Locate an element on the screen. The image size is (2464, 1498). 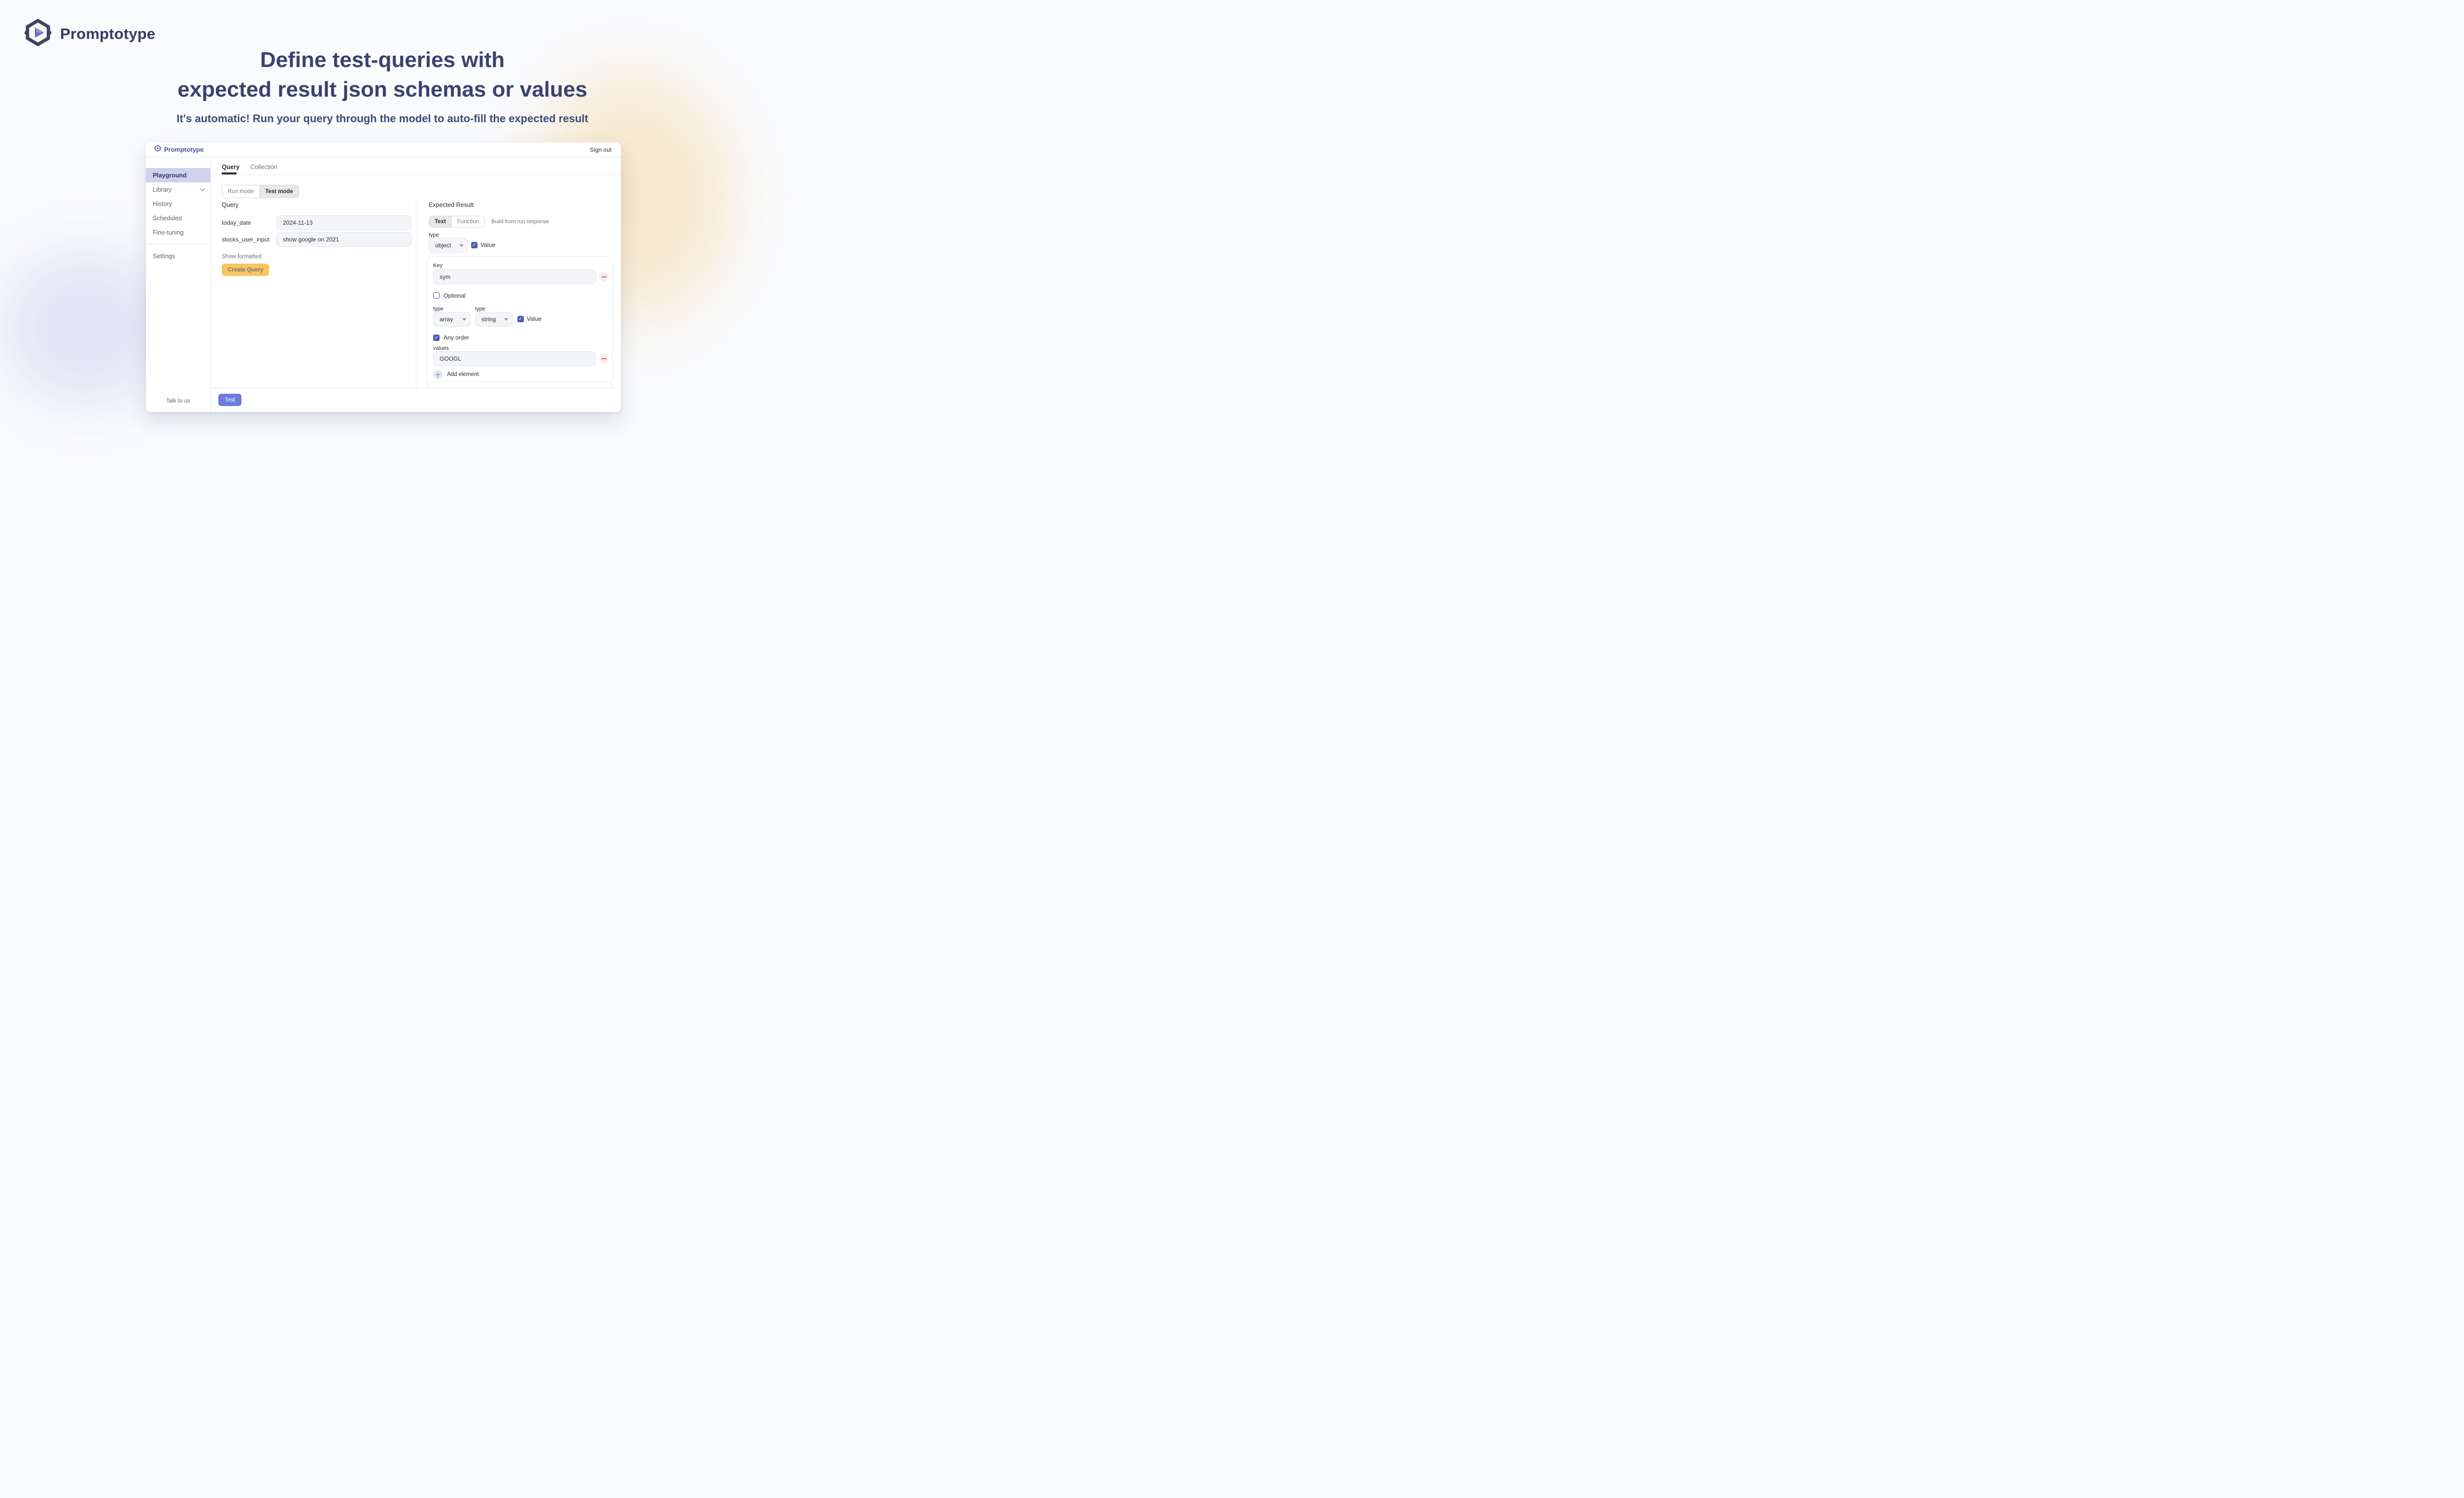
stocks-user-input: show google on 2021 is located at coordinates (343, 239).